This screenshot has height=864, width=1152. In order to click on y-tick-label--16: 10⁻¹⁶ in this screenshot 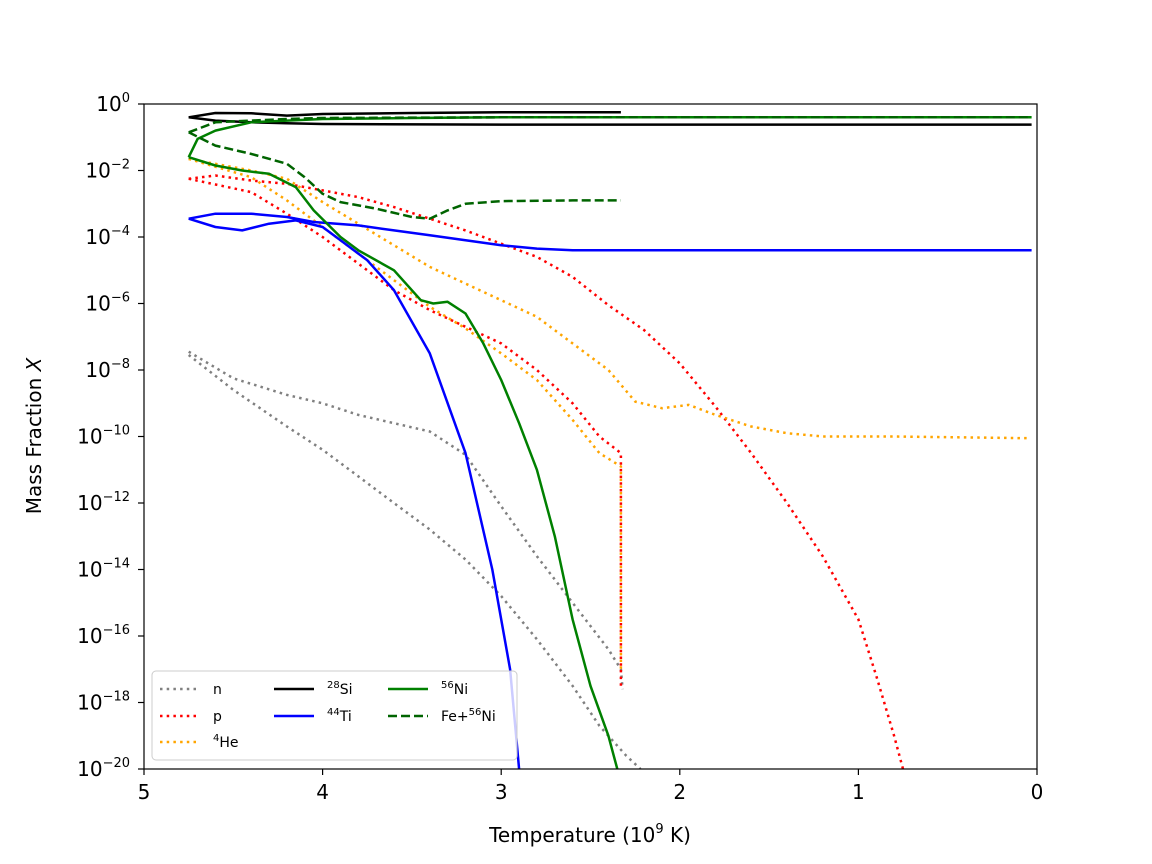, I will do `click(103, 635)`.